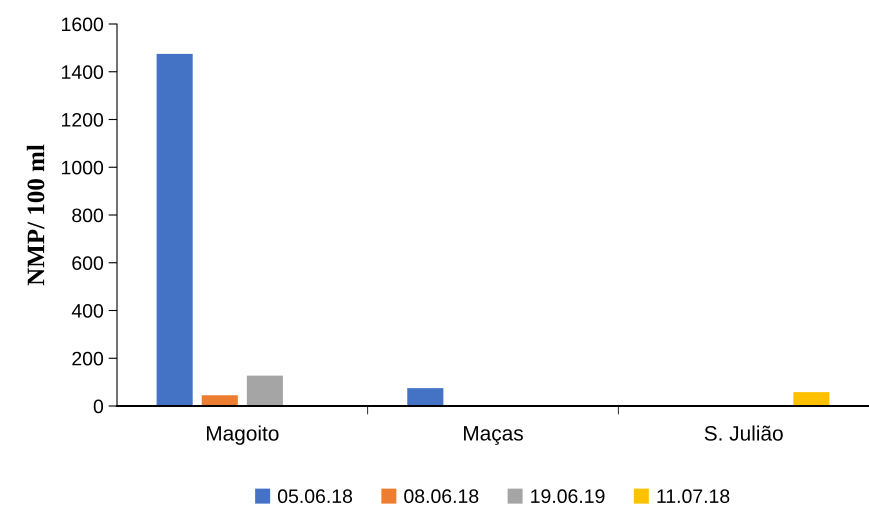 This screenshot has width=869, height=506. Describe the element at coordinates (693, 496) in the screenshot. I see `legend-label: 11.07.18` at that location.